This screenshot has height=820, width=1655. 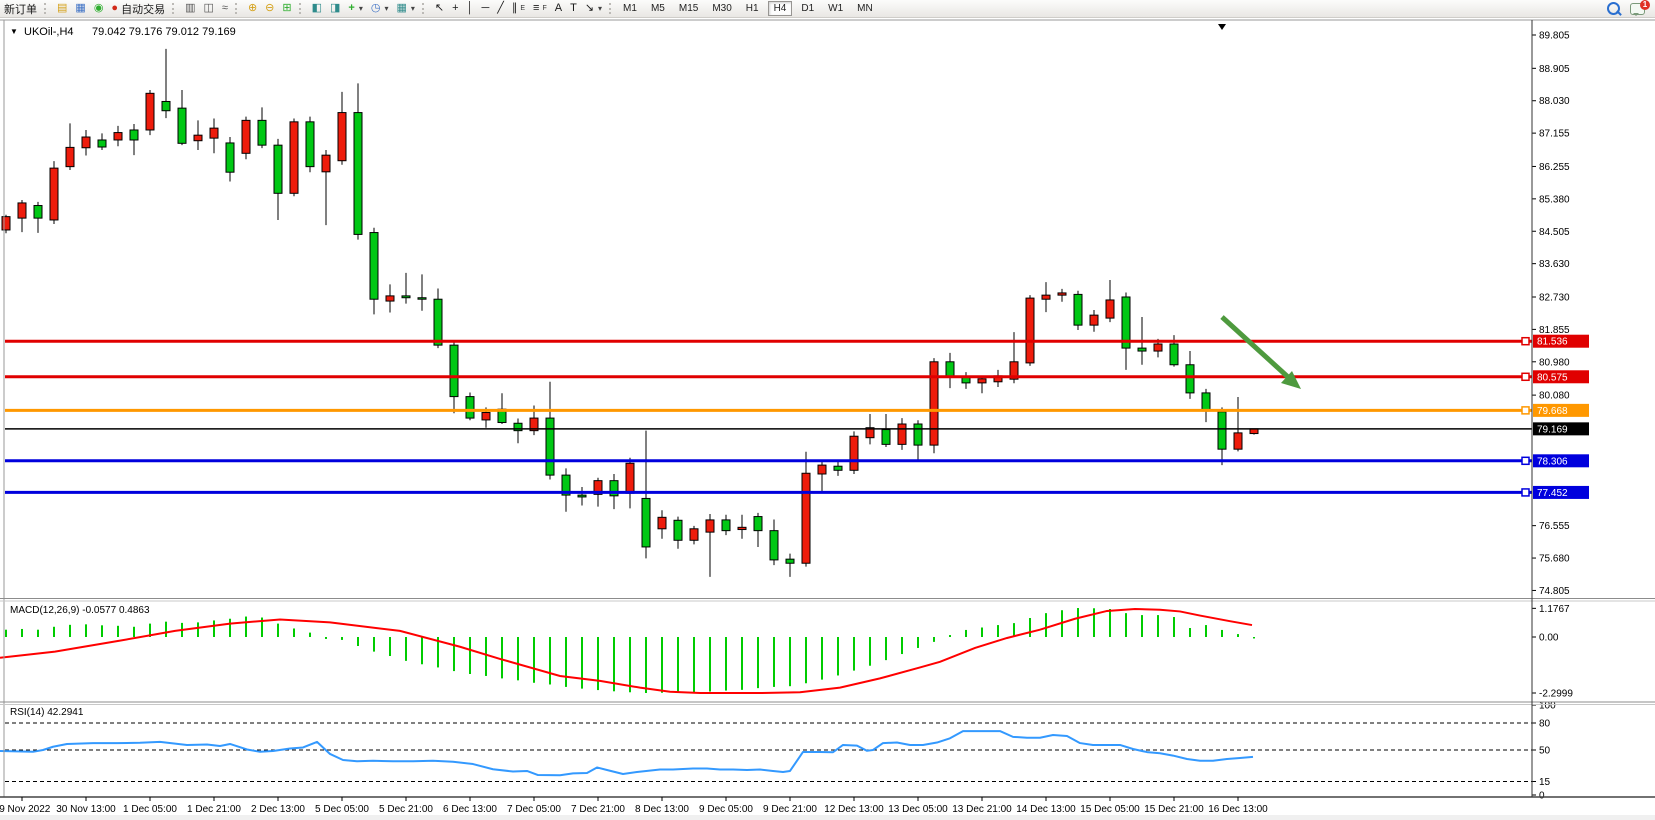 I want to click on time-axis-label: 2 Dec 13:00, so click(x=278, y=809).